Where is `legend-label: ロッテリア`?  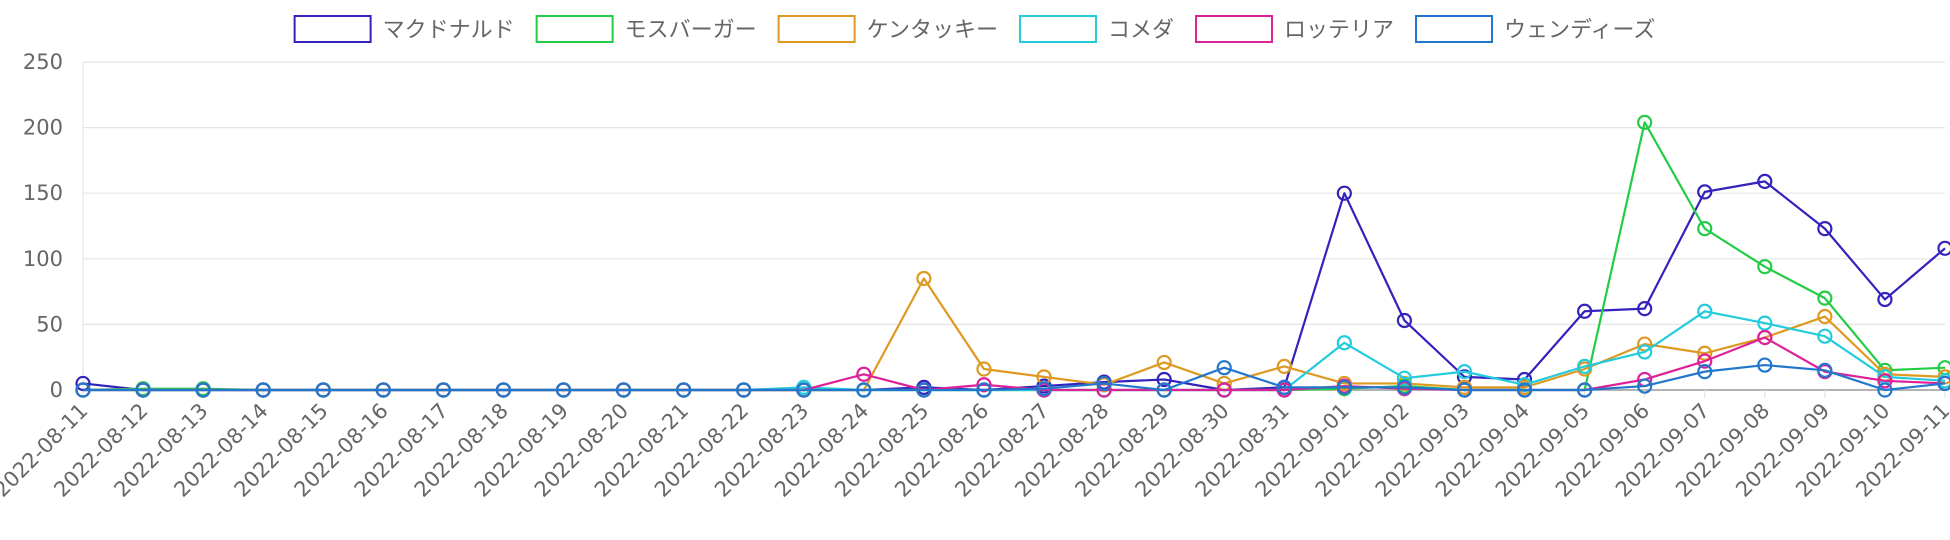
legend-label: ロッテリア is located at coordinates (1339, 30).